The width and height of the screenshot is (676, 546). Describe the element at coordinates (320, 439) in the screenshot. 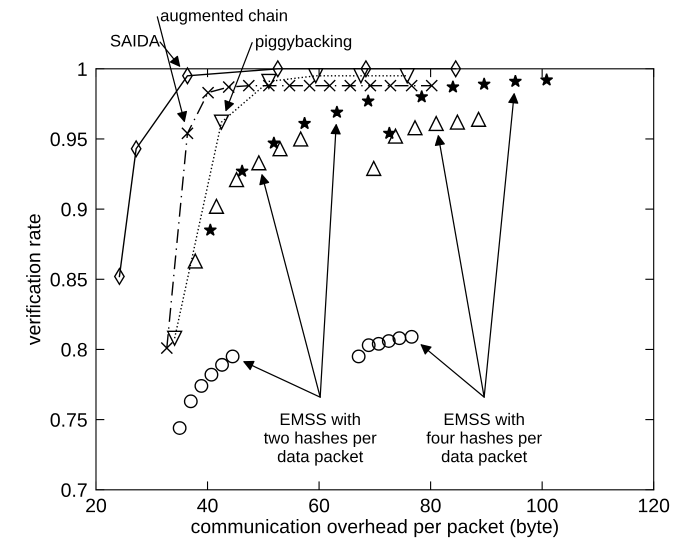

I see `annotation: EMSS with two hashes per data packet` at that location.